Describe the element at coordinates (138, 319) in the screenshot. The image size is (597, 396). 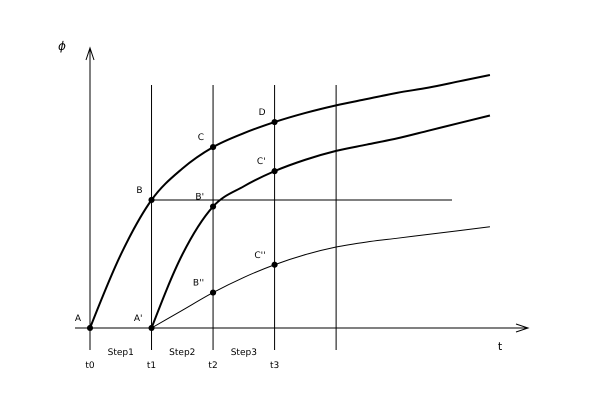
I see `annotation: A'` at that location.